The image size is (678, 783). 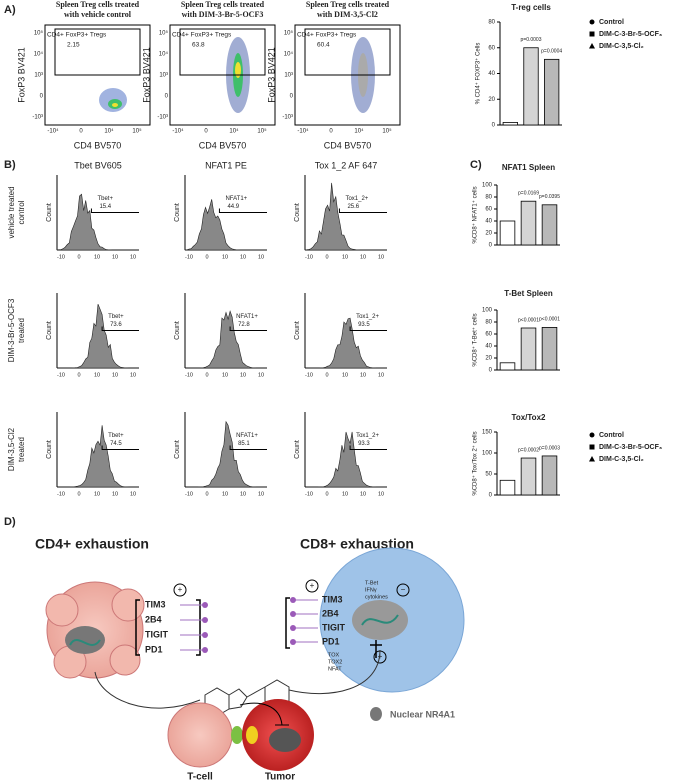 I want to click on legend-label: DIM-C-3-Br-5-OCF₃, so click(x=630, y=447).